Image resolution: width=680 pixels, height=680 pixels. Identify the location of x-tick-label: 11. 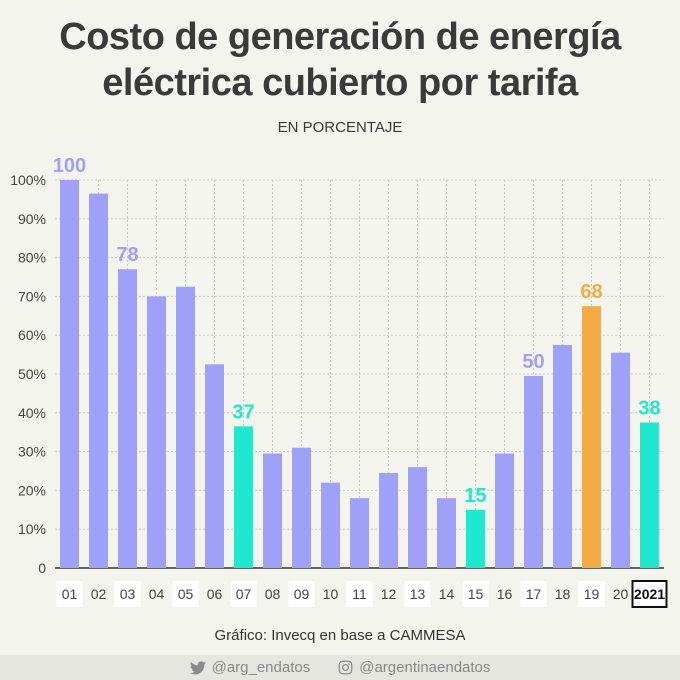
(359, 594).